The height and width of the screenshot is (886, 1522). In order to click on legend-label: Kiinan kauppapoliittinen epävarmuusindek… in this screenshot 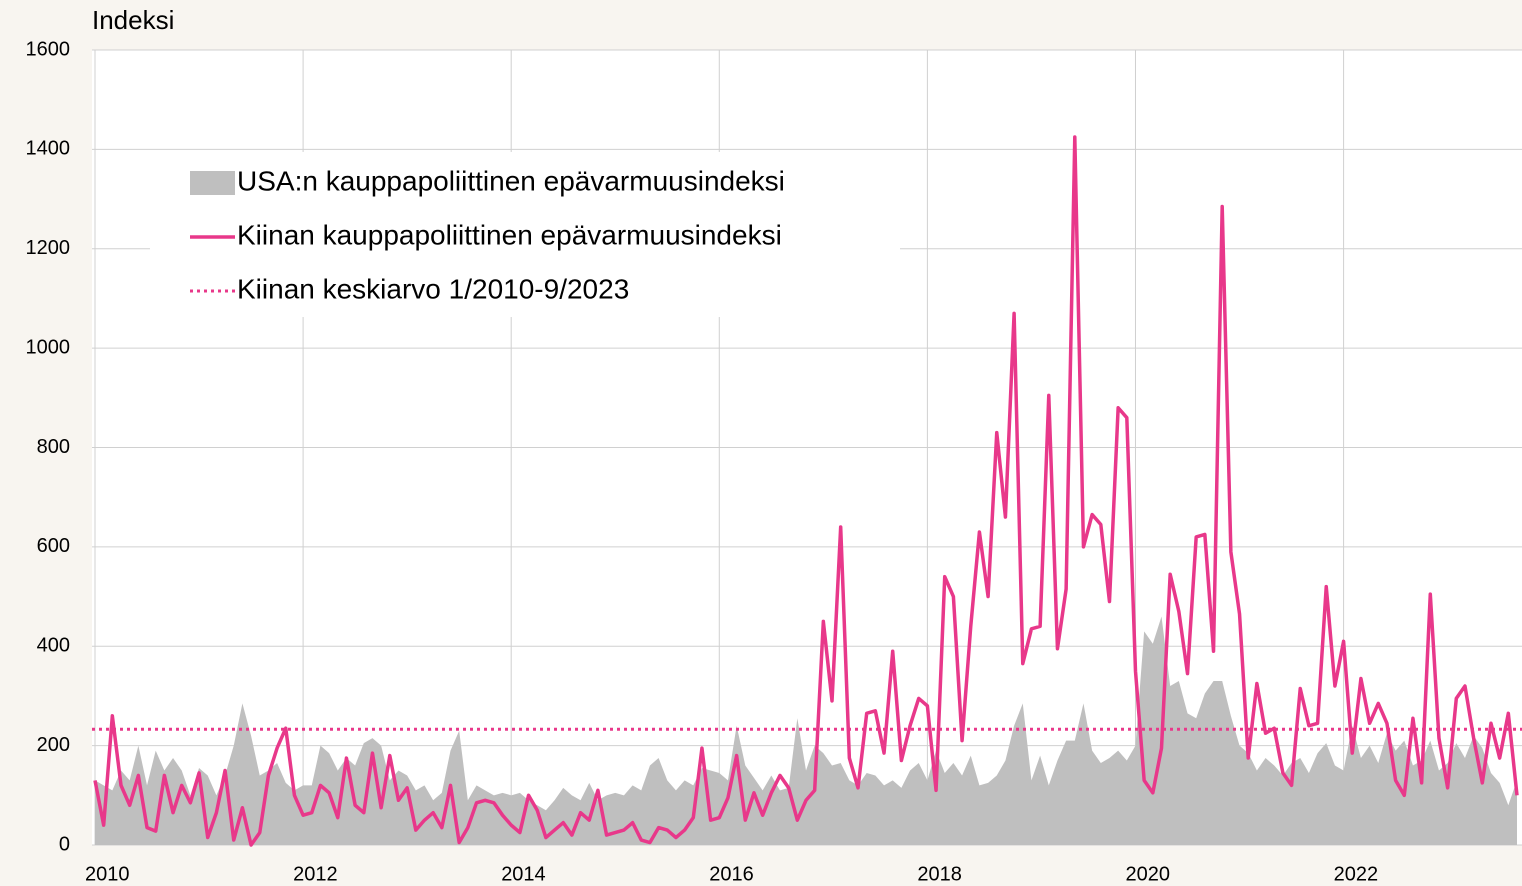, I will do `click(509, 234)`.